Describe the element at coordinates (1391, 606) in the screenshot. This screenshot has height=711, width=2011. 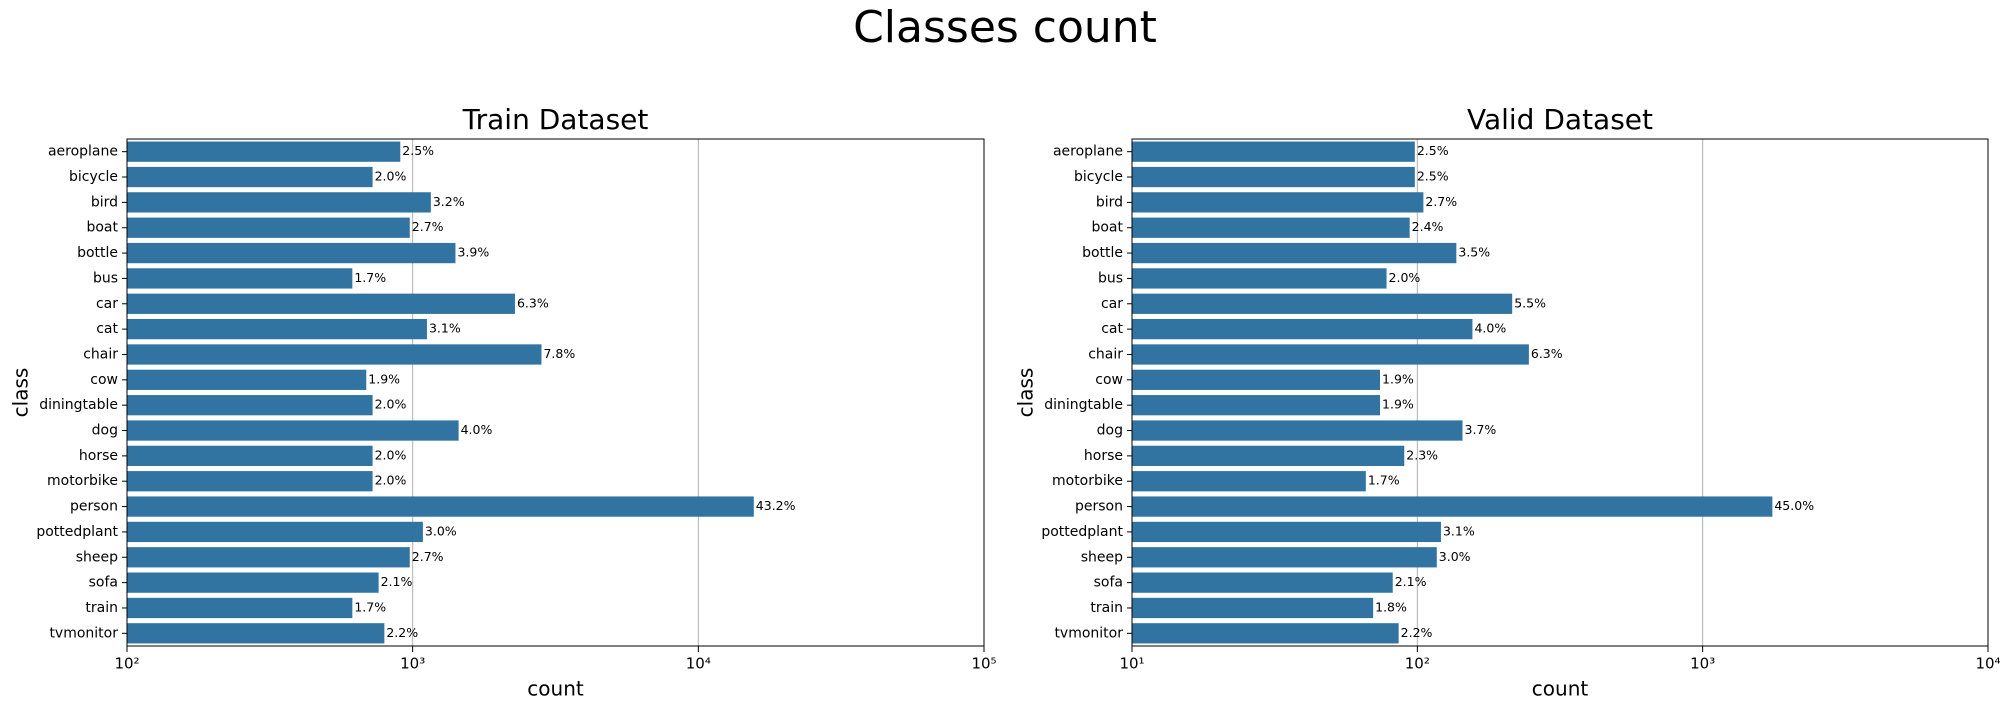
I see `value-label: 1.8%` at that location.